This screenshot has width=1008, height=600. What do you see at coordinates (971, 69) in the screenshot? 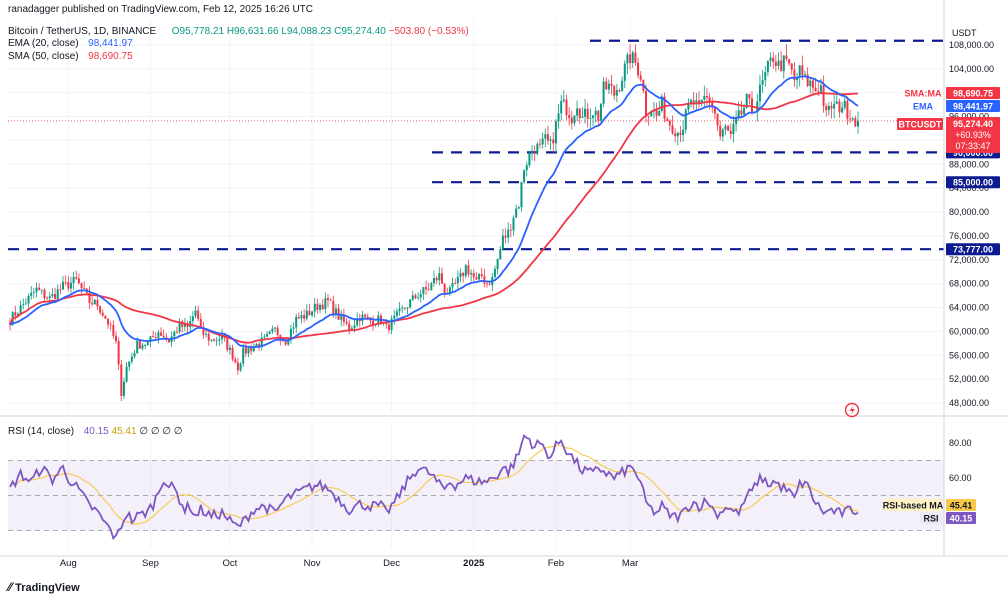
I see `price-tick-label: 104,000.00` at bounding box center [971, 69].